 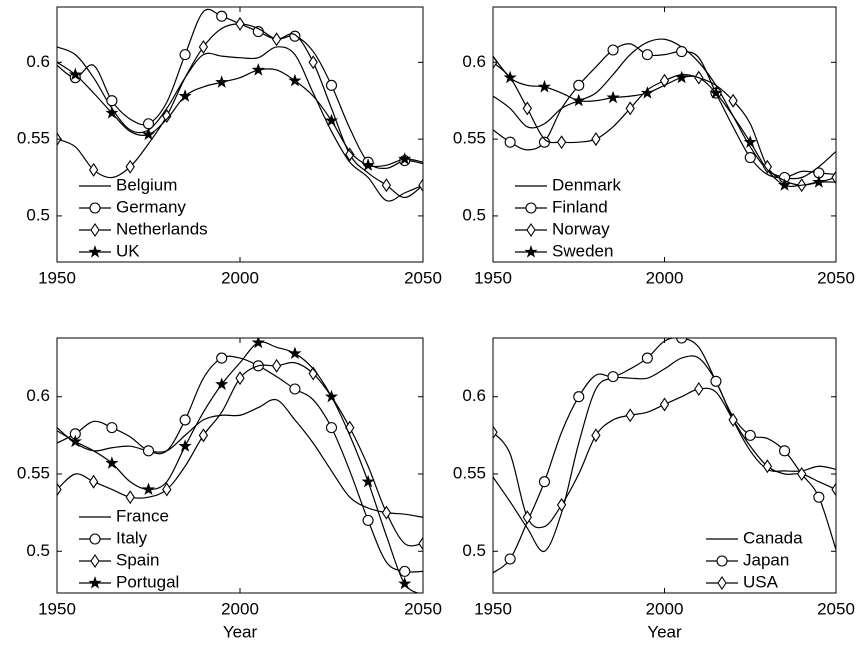 What do you see at coordinates (766, 559) in the screenshot?
I see `legend-label: Japan` at bounding box center [766, 559].